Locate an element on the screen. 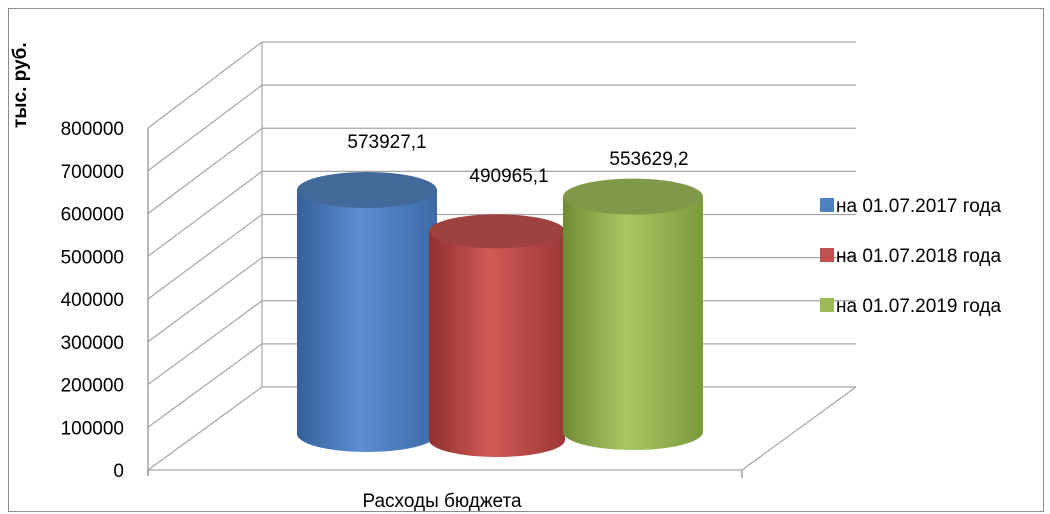  legend-label-1: на 01.07.2017 года is located at coordinates (918, 206).